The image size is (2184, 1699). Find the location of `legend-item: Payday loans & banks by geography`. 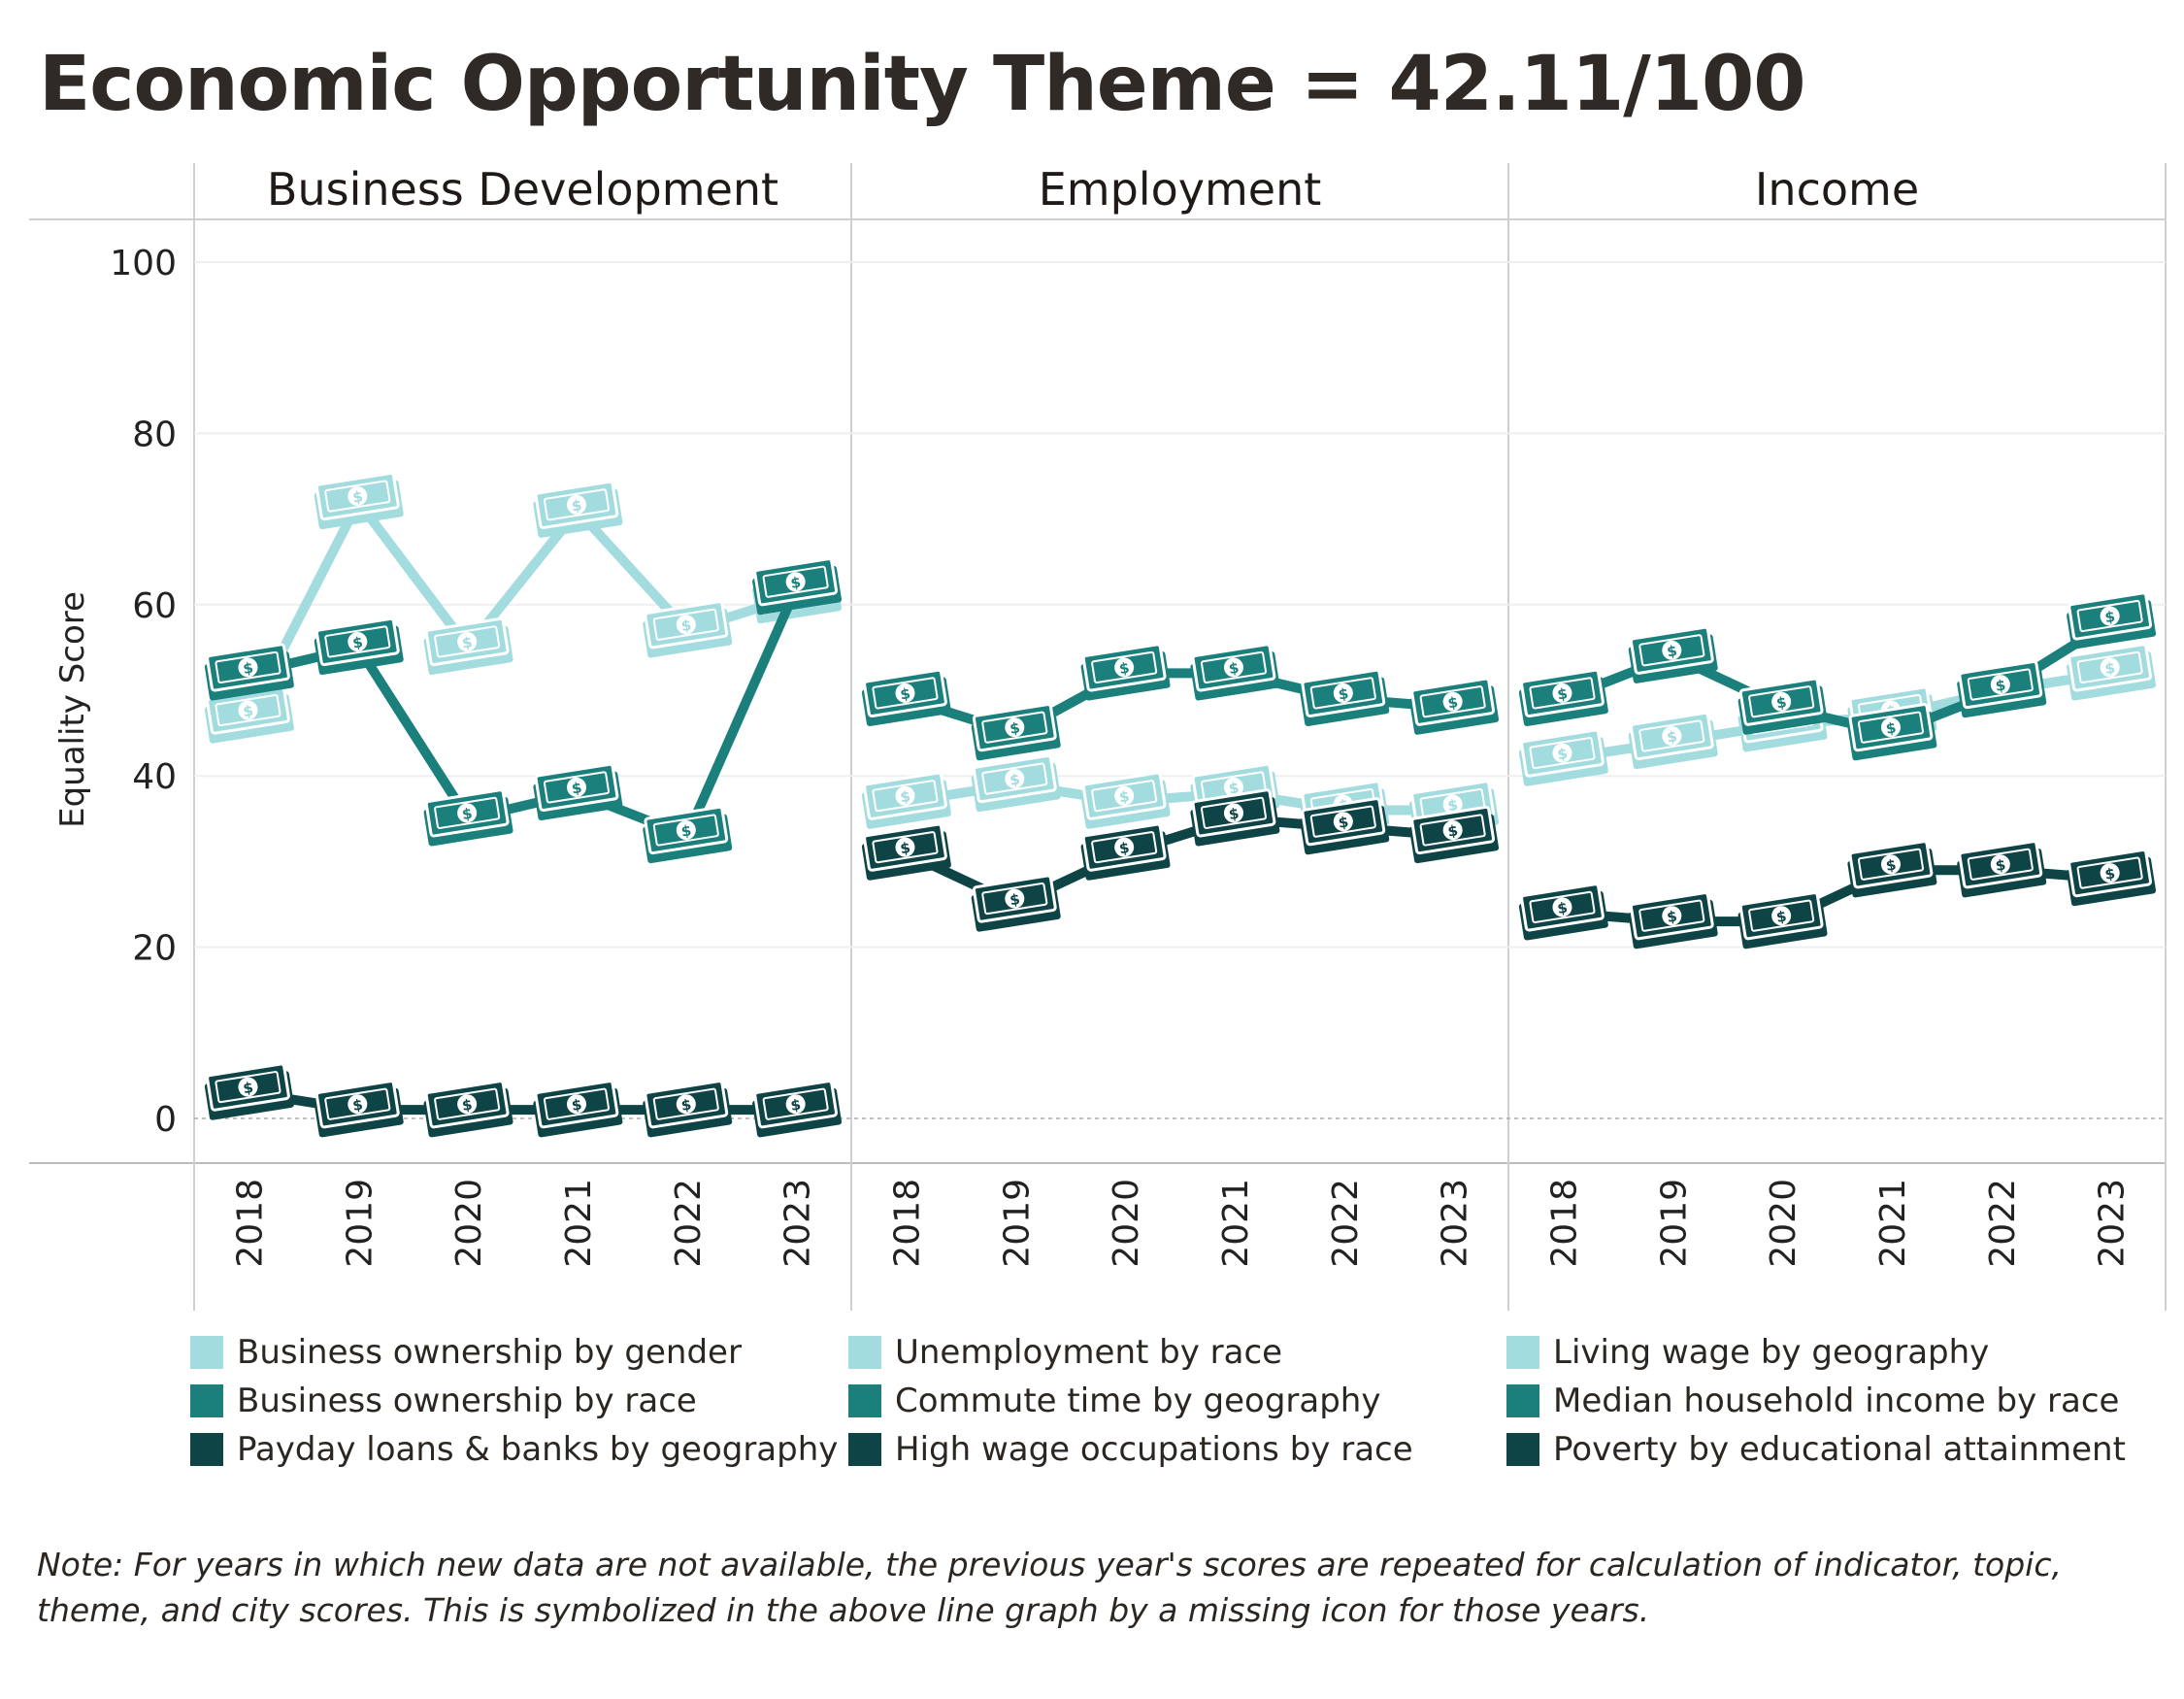

legend-item: Payday loans & banks by geography is located at coordinates (514, 1449).